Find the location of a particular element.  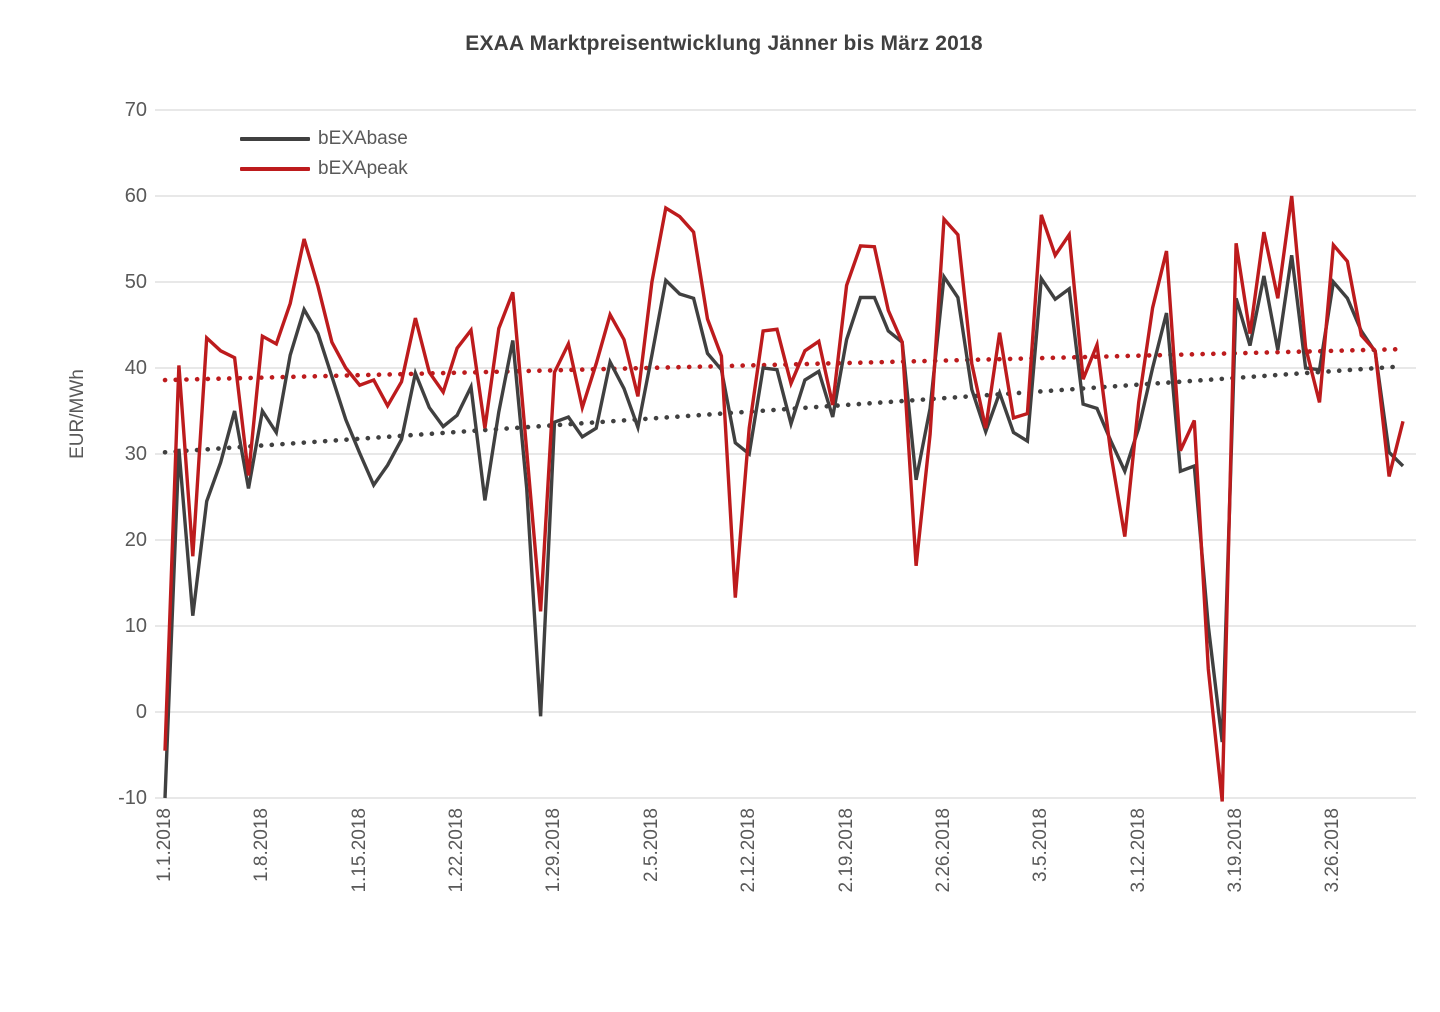

legend-label: bEXAbase is located at coordinates (363, 138).